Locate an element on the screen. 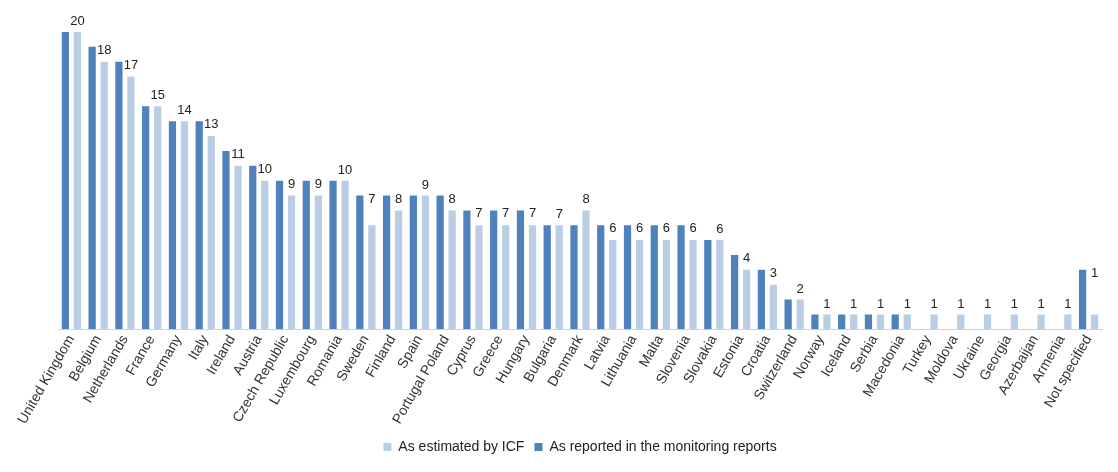 This screenshot has height=472, width=1118. legend-label: As reported in the monitoring reports is located at coordinates (663, 445).